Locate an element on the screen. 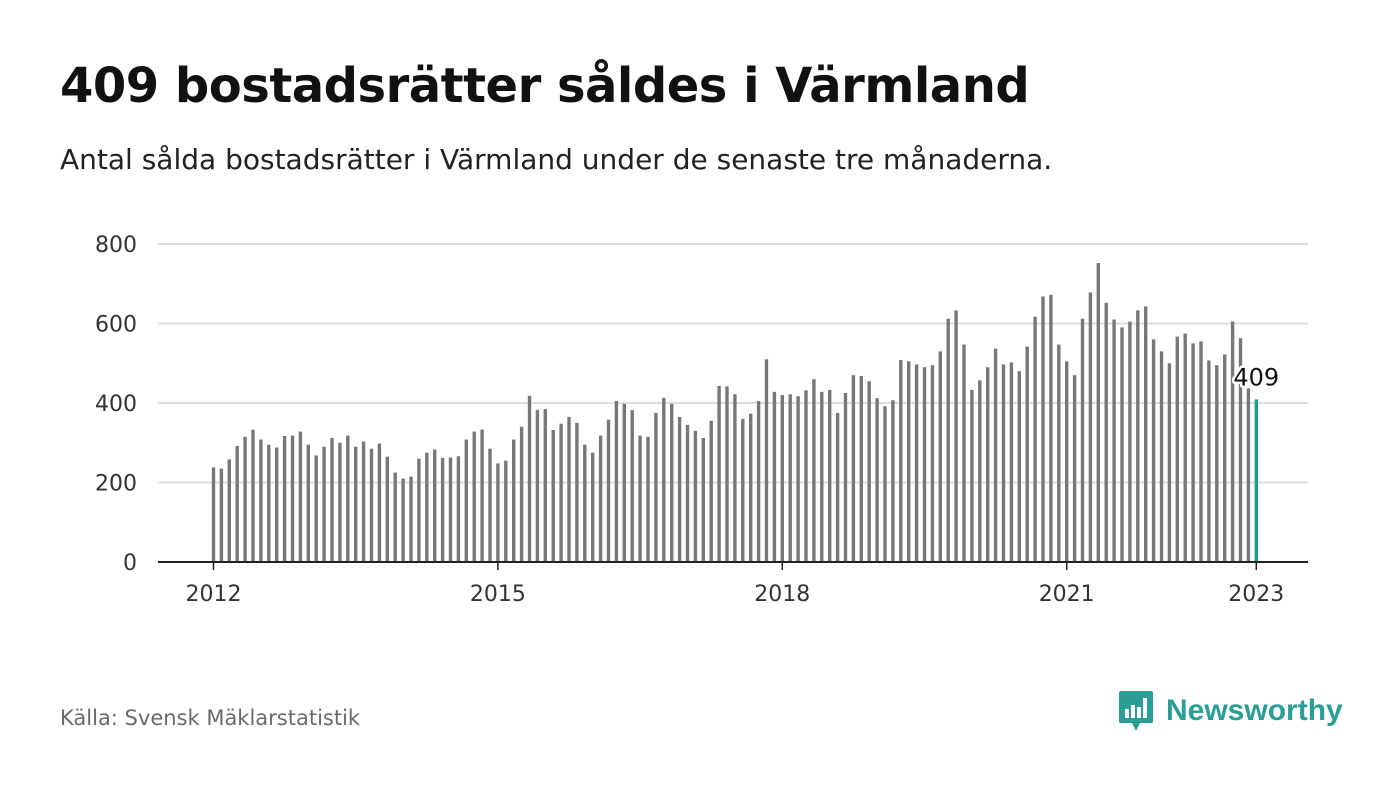 This screenshot has height=794, width=1400. y-tick-label: 400 is located at coordinates (116, 404).